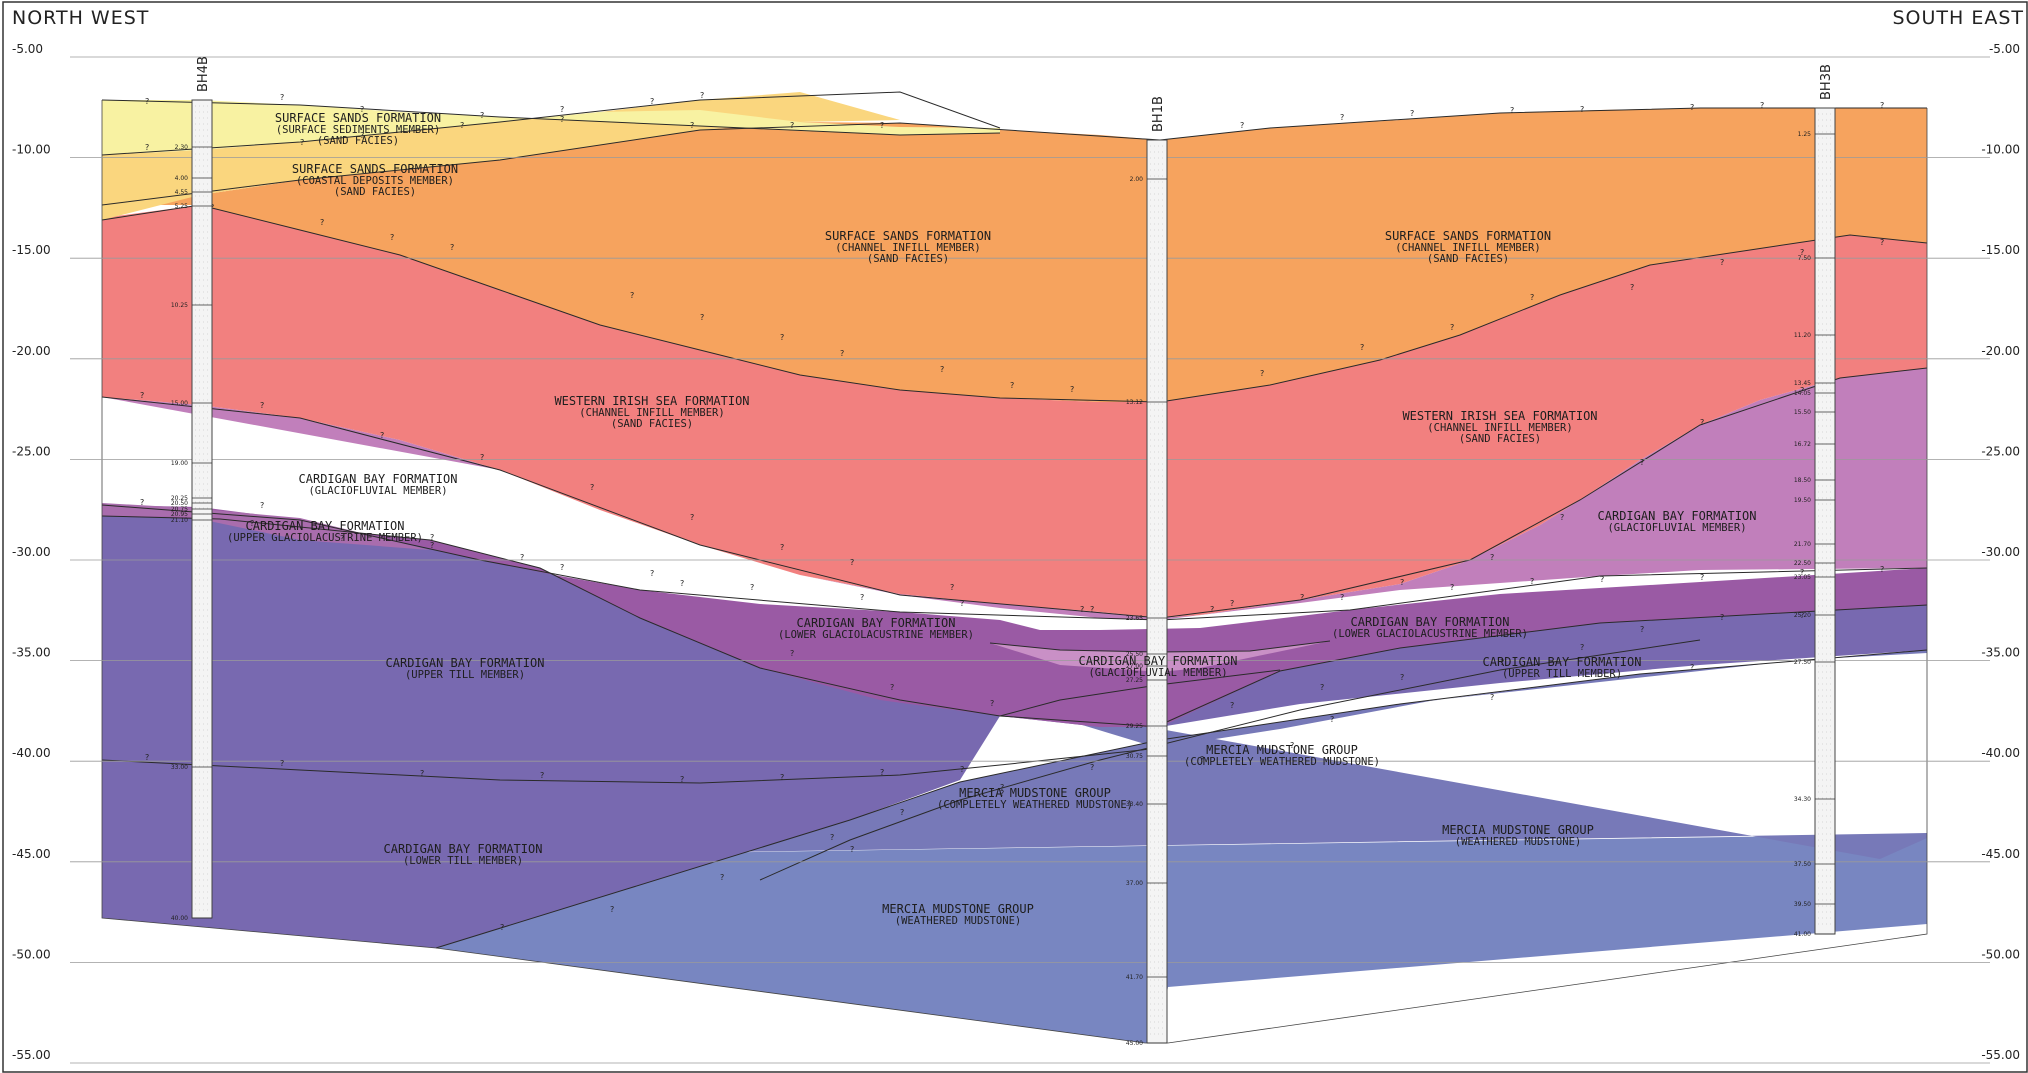 This screenshot has height=1073, width=2028. I want to click on depth-label: 20.50, so click(179, 503).